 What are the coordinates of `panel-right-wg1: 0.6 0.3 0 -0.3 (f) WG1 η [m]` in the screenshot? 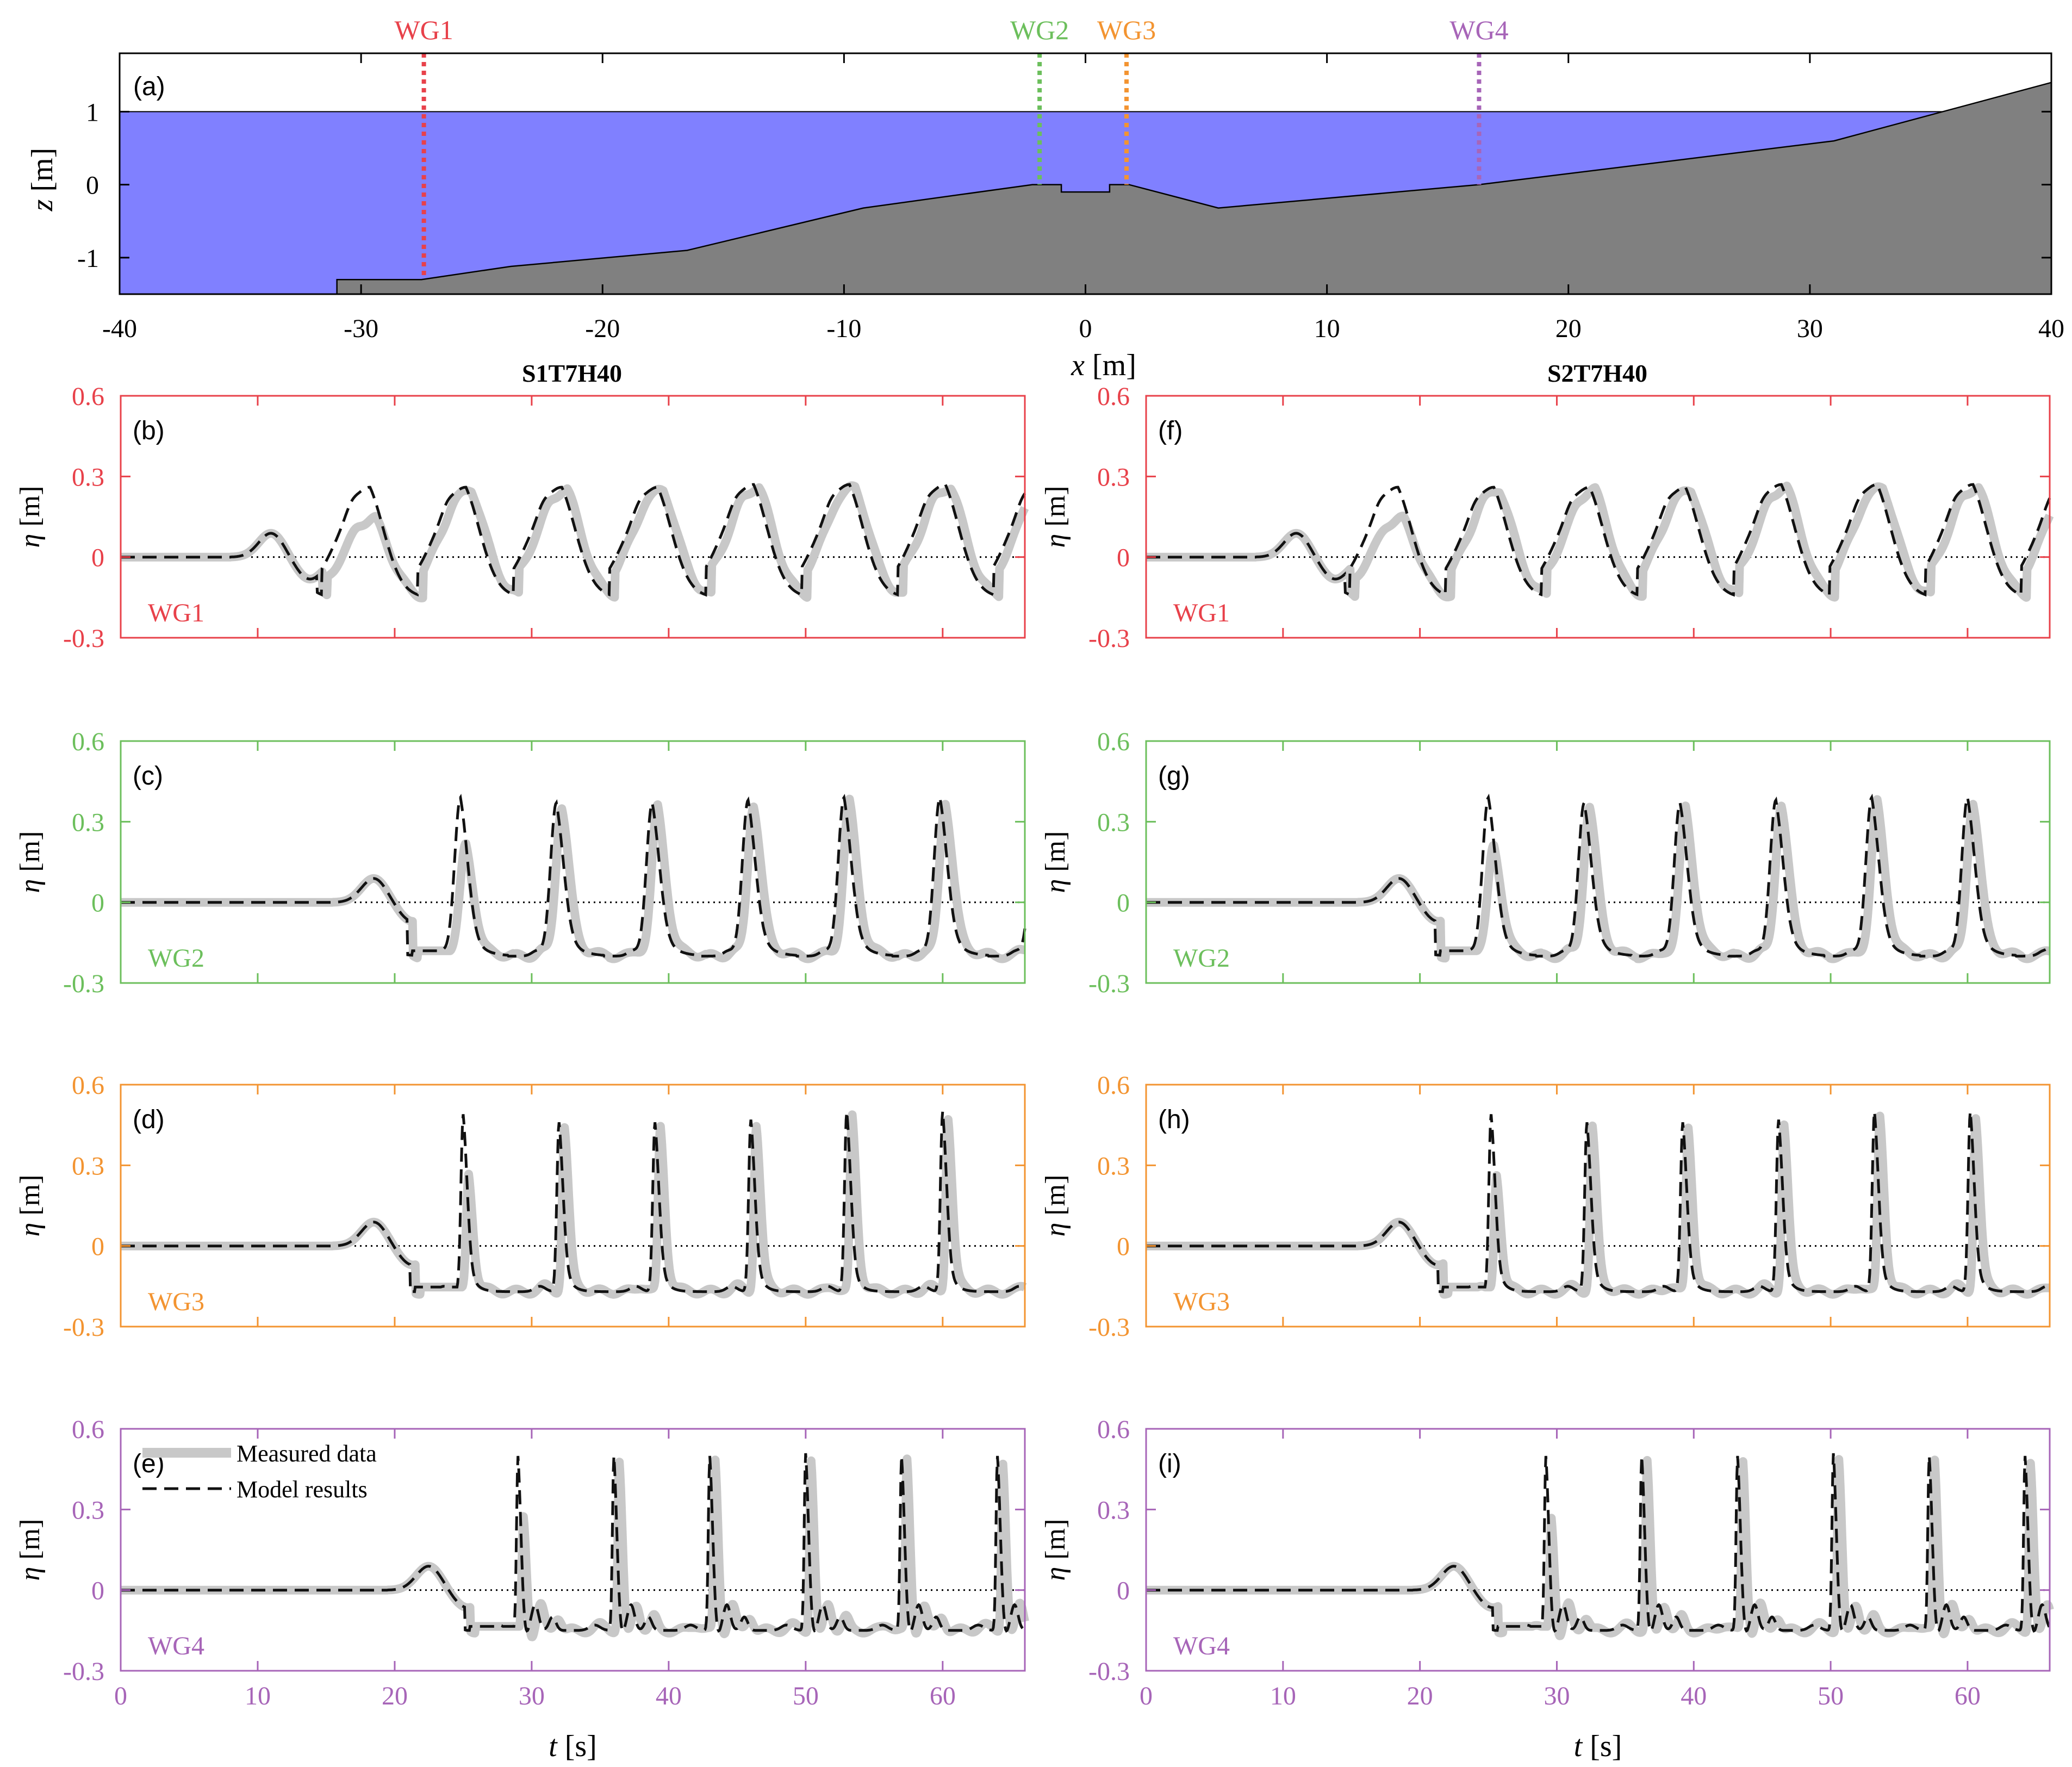 It's located at (1547, 517).